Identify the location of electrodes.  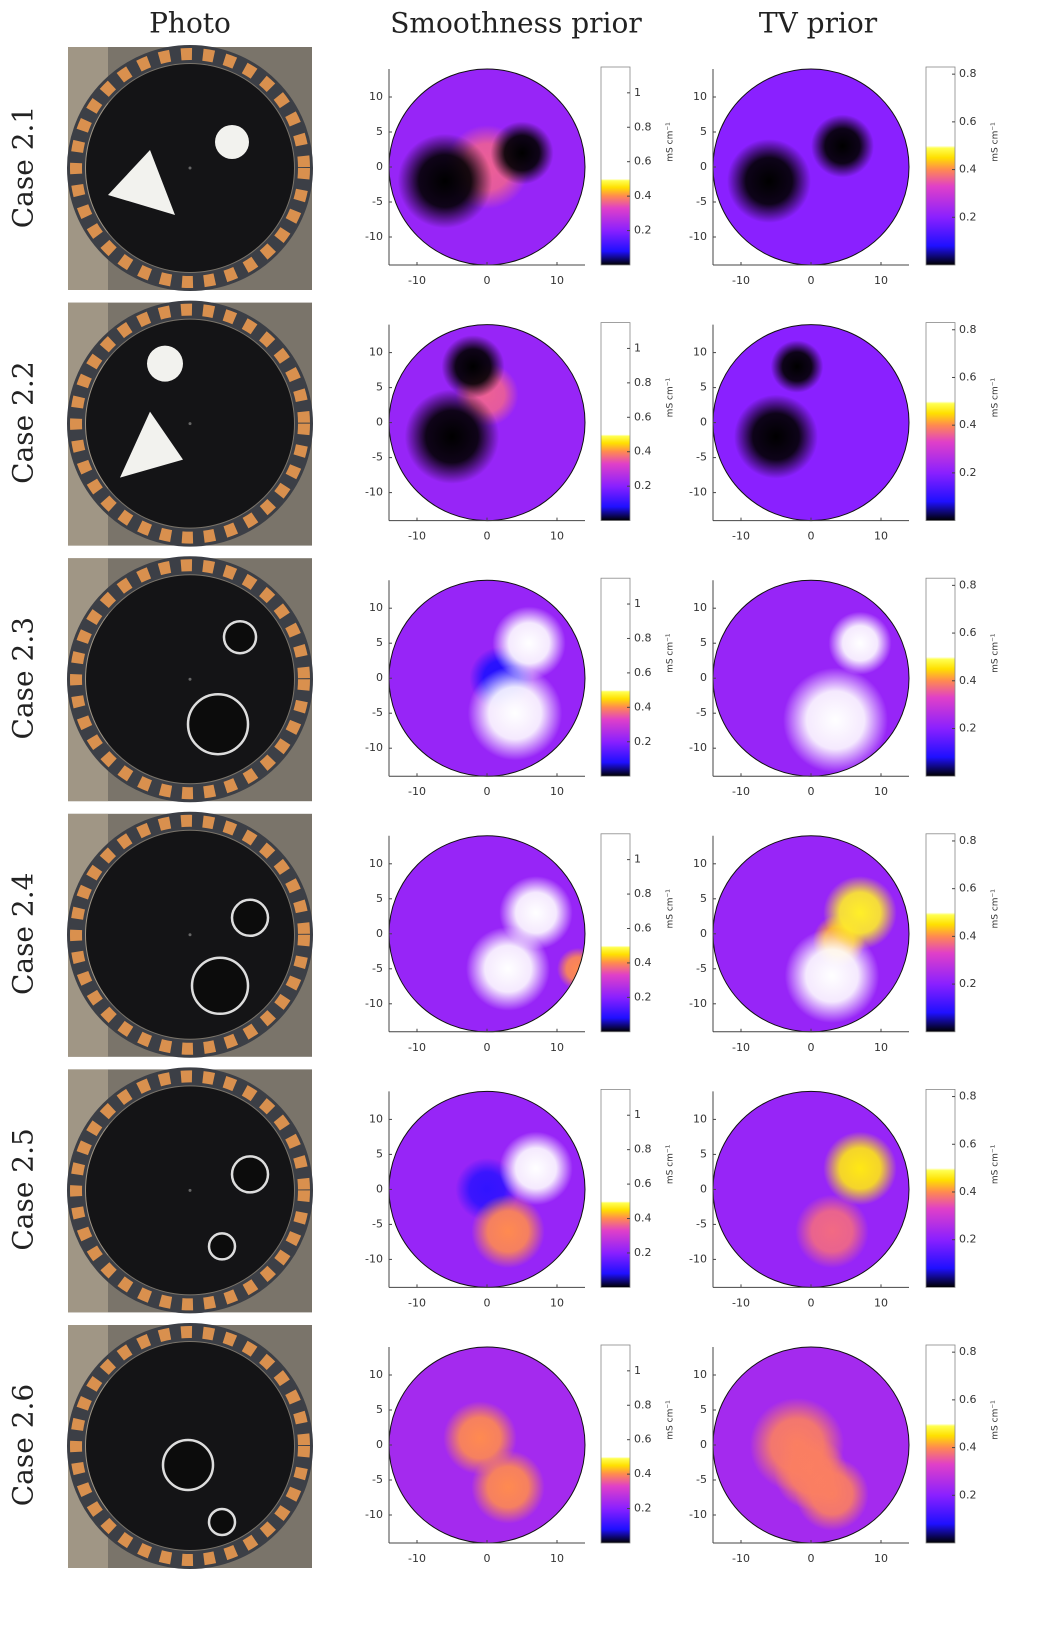
(190, 934).